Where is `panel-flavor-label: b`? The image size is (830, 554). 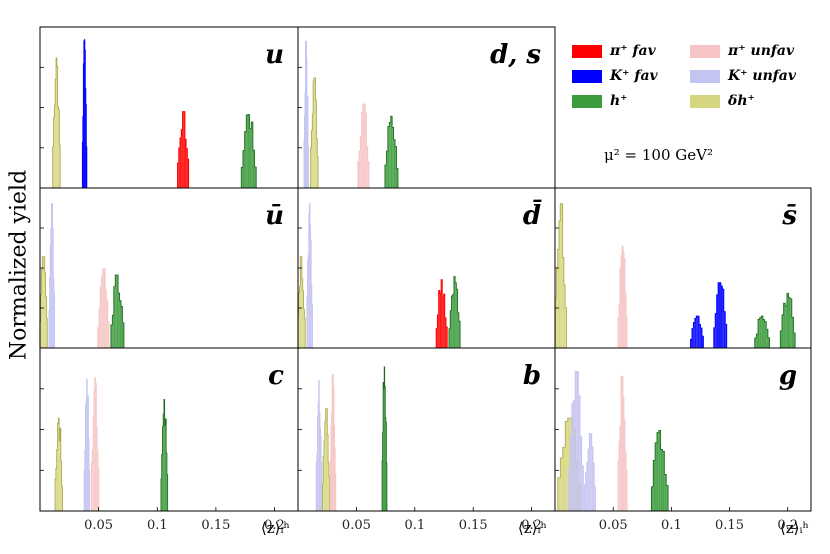
panel-flavor-label: b is located at coordinates (532, 376).